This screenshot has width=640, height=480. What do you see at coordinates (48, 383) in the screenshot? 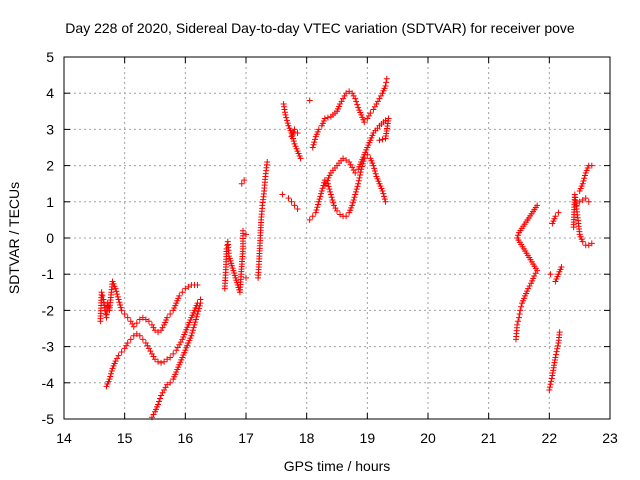
I see `y-tick-label: -4` at bounding box center [48, 383].